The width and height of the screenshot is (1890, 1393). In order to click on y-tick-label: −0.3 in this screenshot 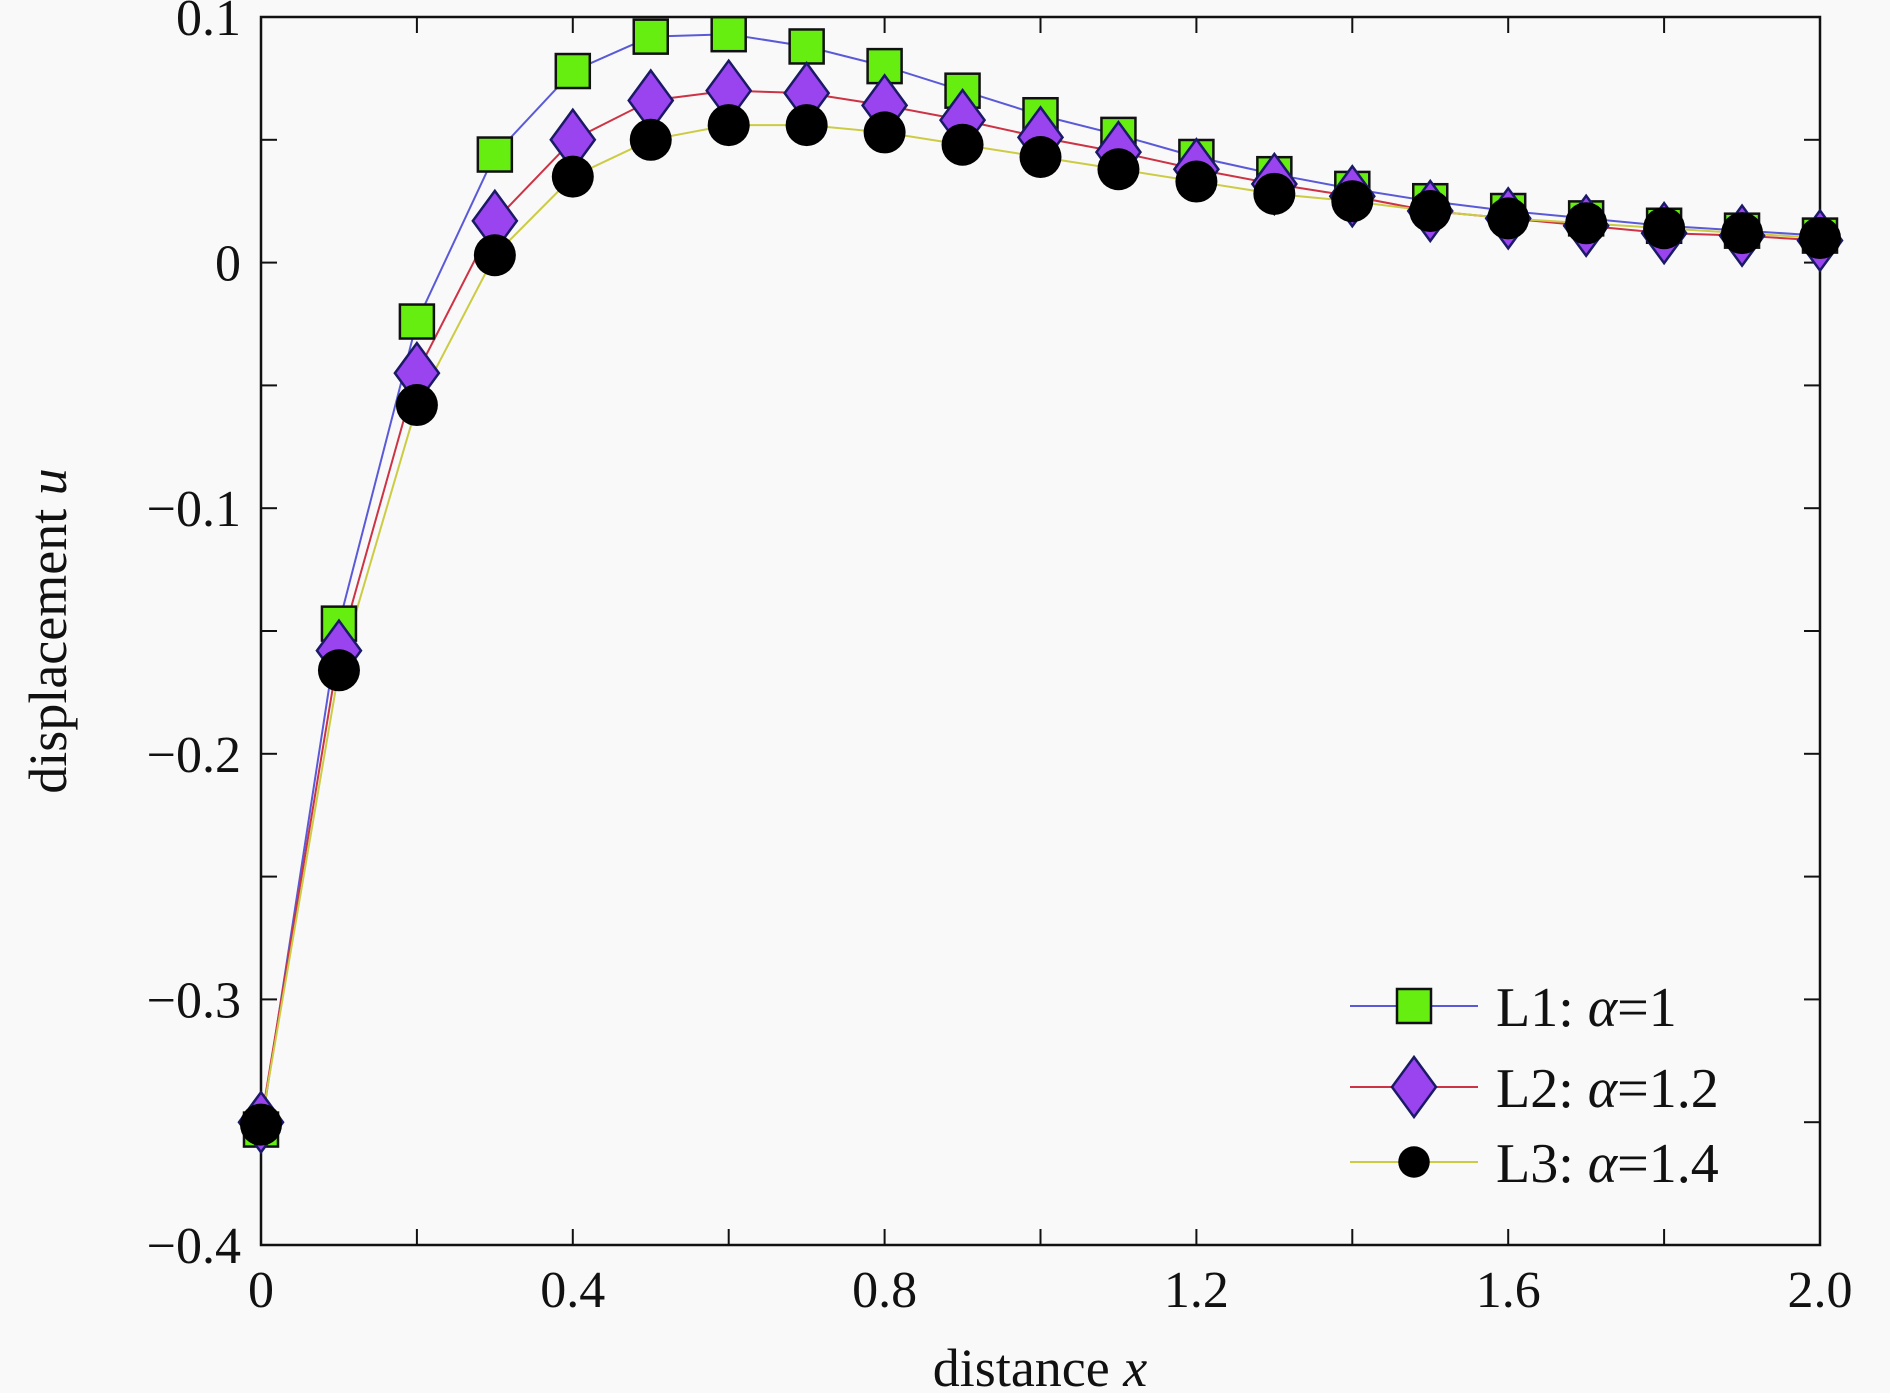, I will do `click(194, 1000)`.